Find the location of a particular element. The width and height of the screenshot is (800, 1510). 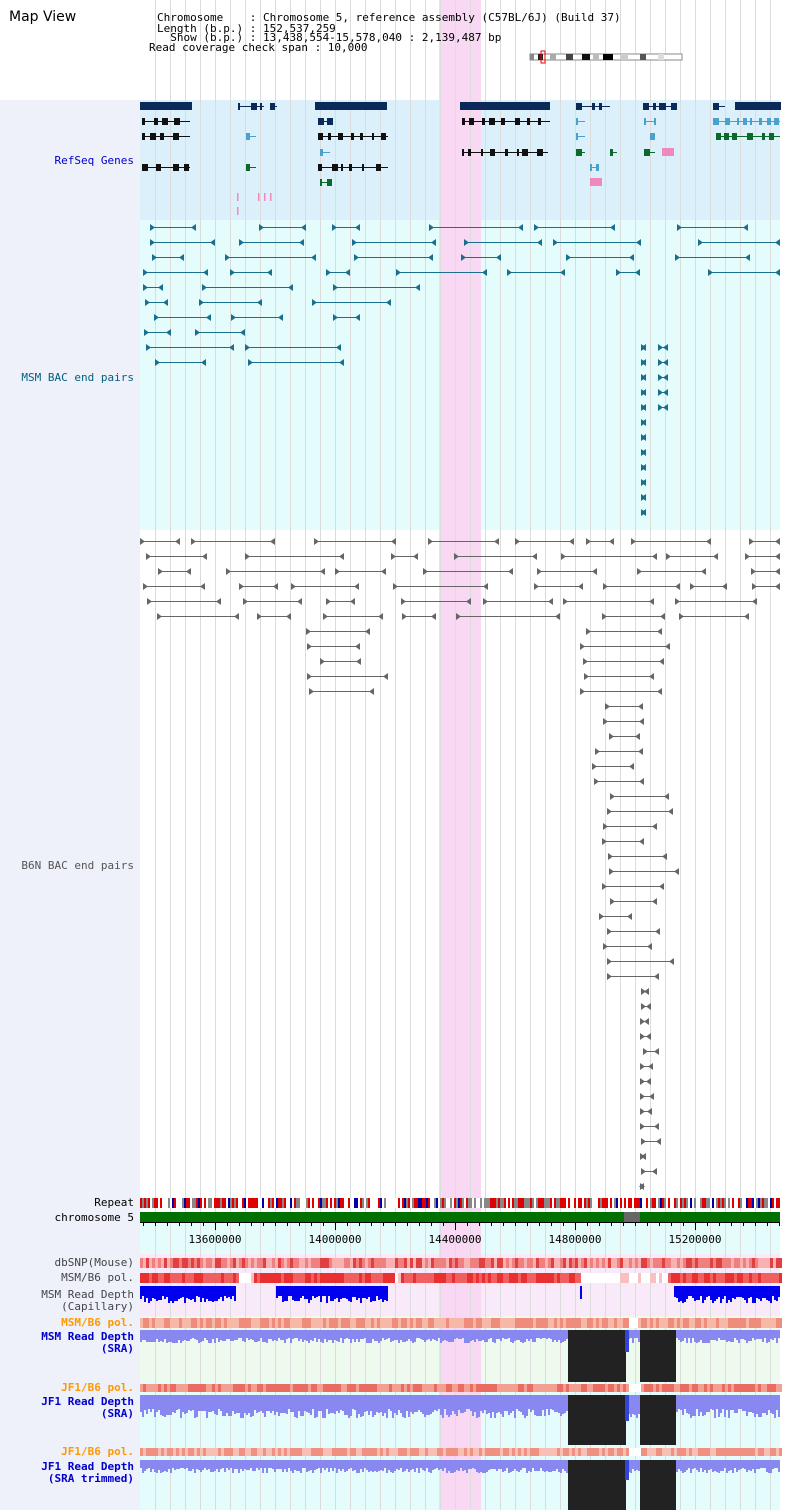

track-label-msm-bac: MSM BAC end pairs is located at coordinates (77, 377).